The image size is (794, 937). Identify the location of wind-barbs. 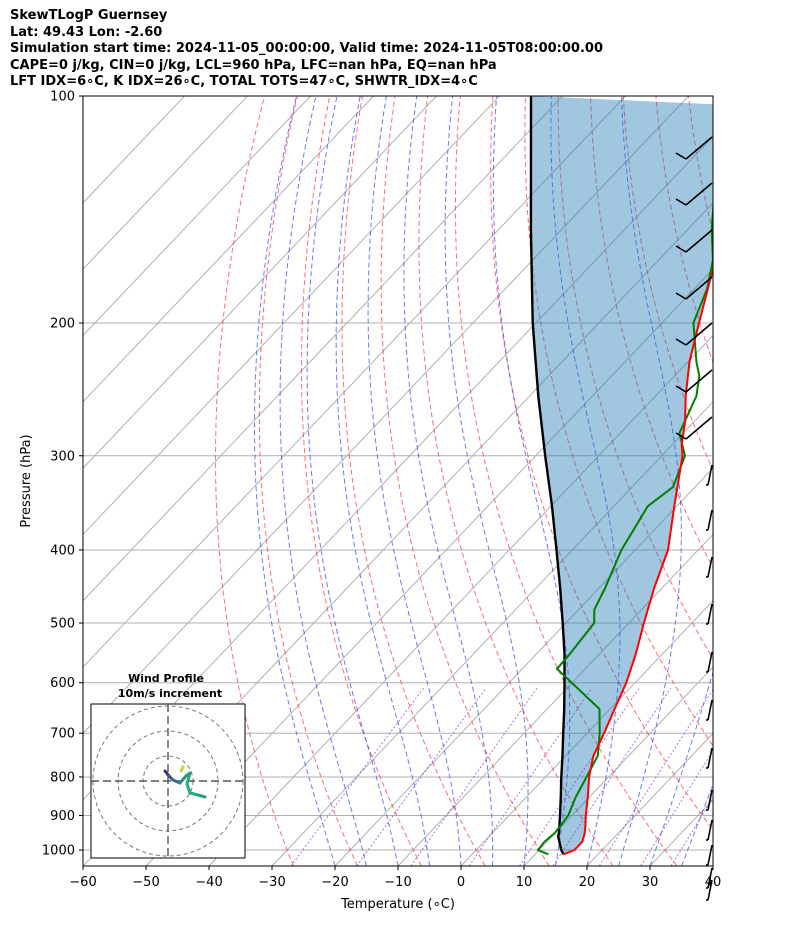
(694, 518).